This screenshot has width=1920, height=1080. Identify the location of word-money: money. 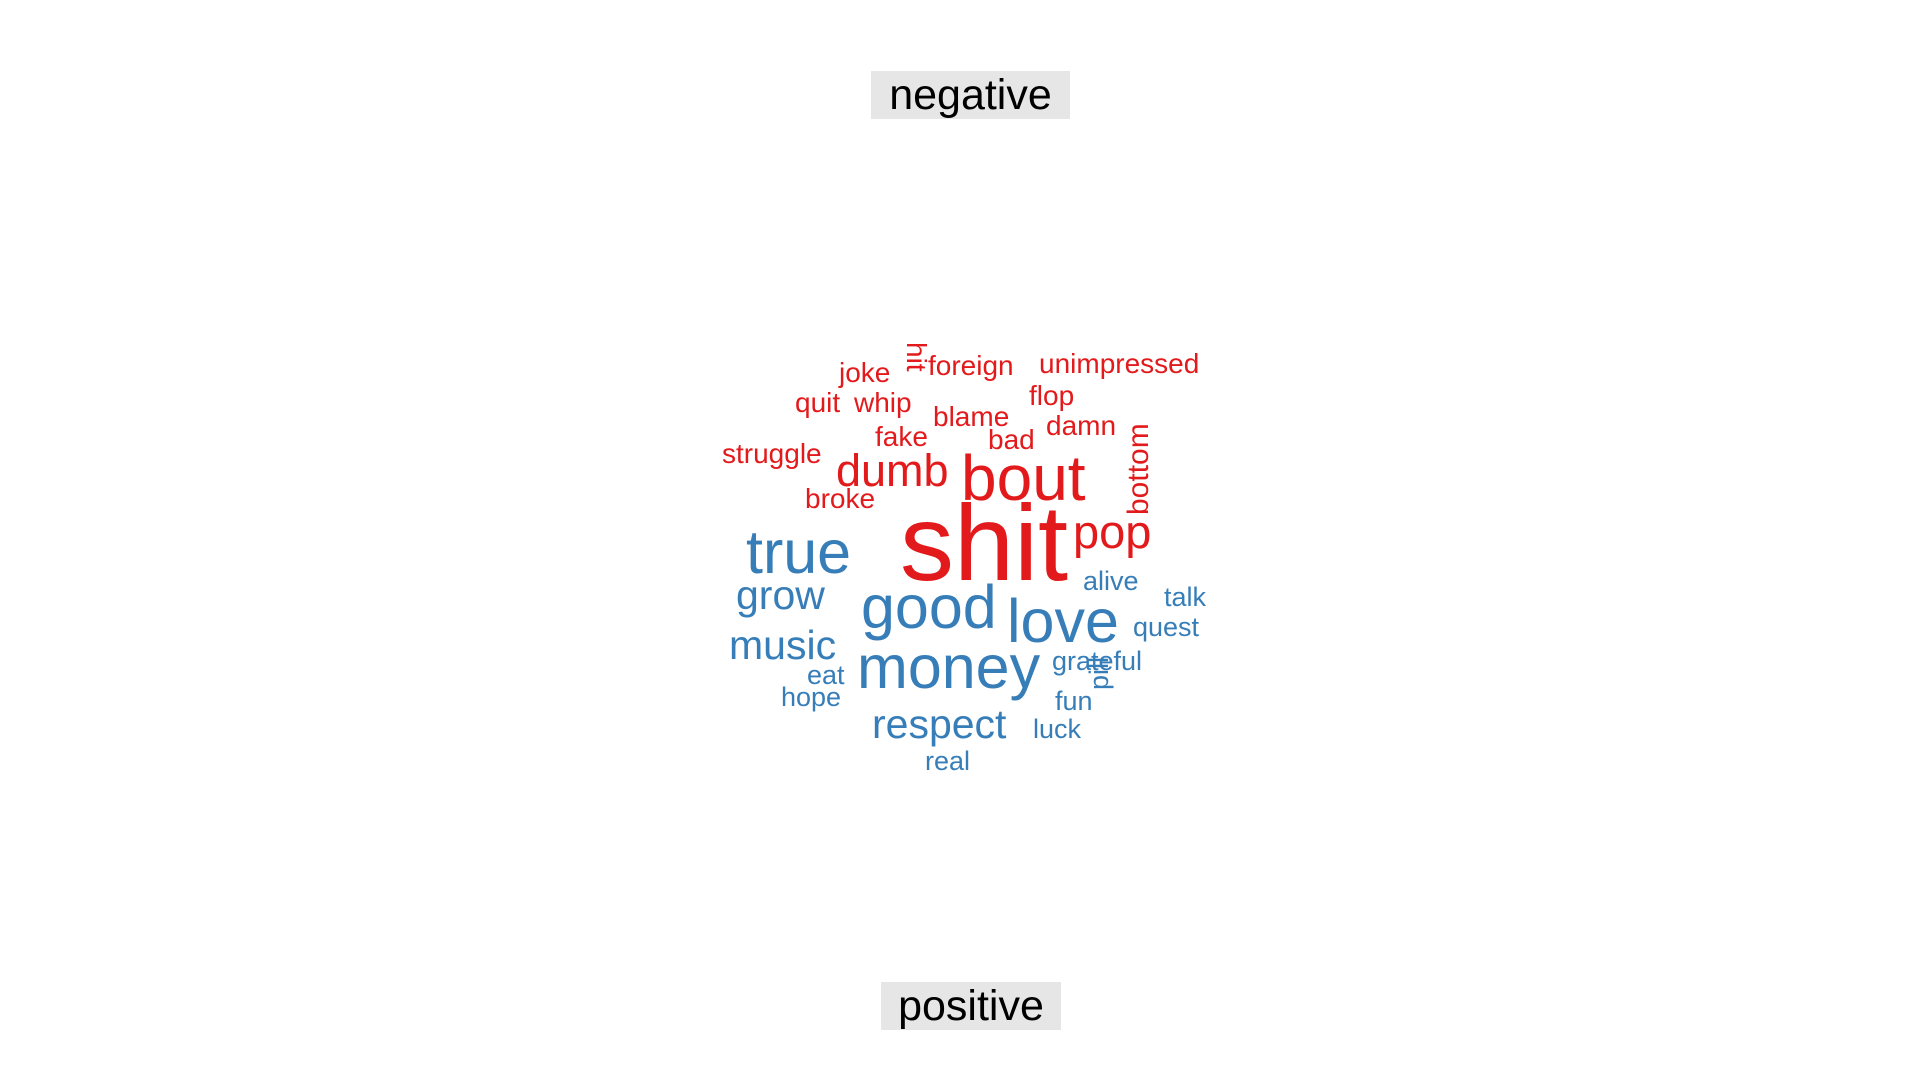
(949, 667).